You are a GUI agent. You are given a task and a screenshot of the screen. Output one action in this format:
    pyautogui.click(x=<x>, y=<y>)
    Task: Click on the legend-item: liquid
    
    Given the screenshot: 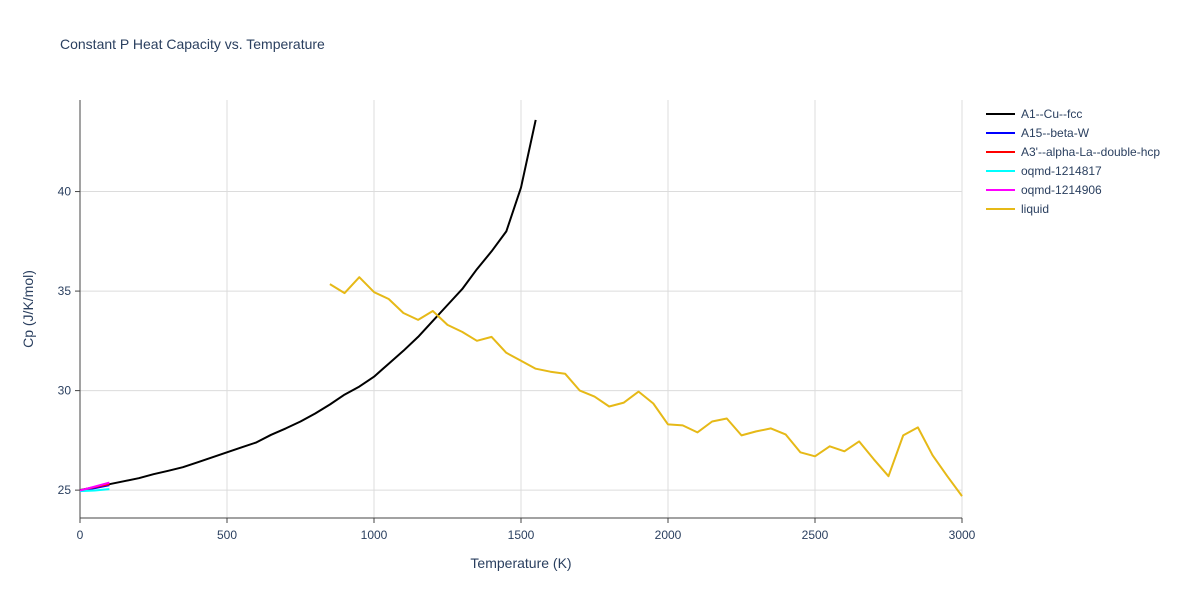 What is the action you would take?
    pyautogui.click(x=1017, y=209)
    